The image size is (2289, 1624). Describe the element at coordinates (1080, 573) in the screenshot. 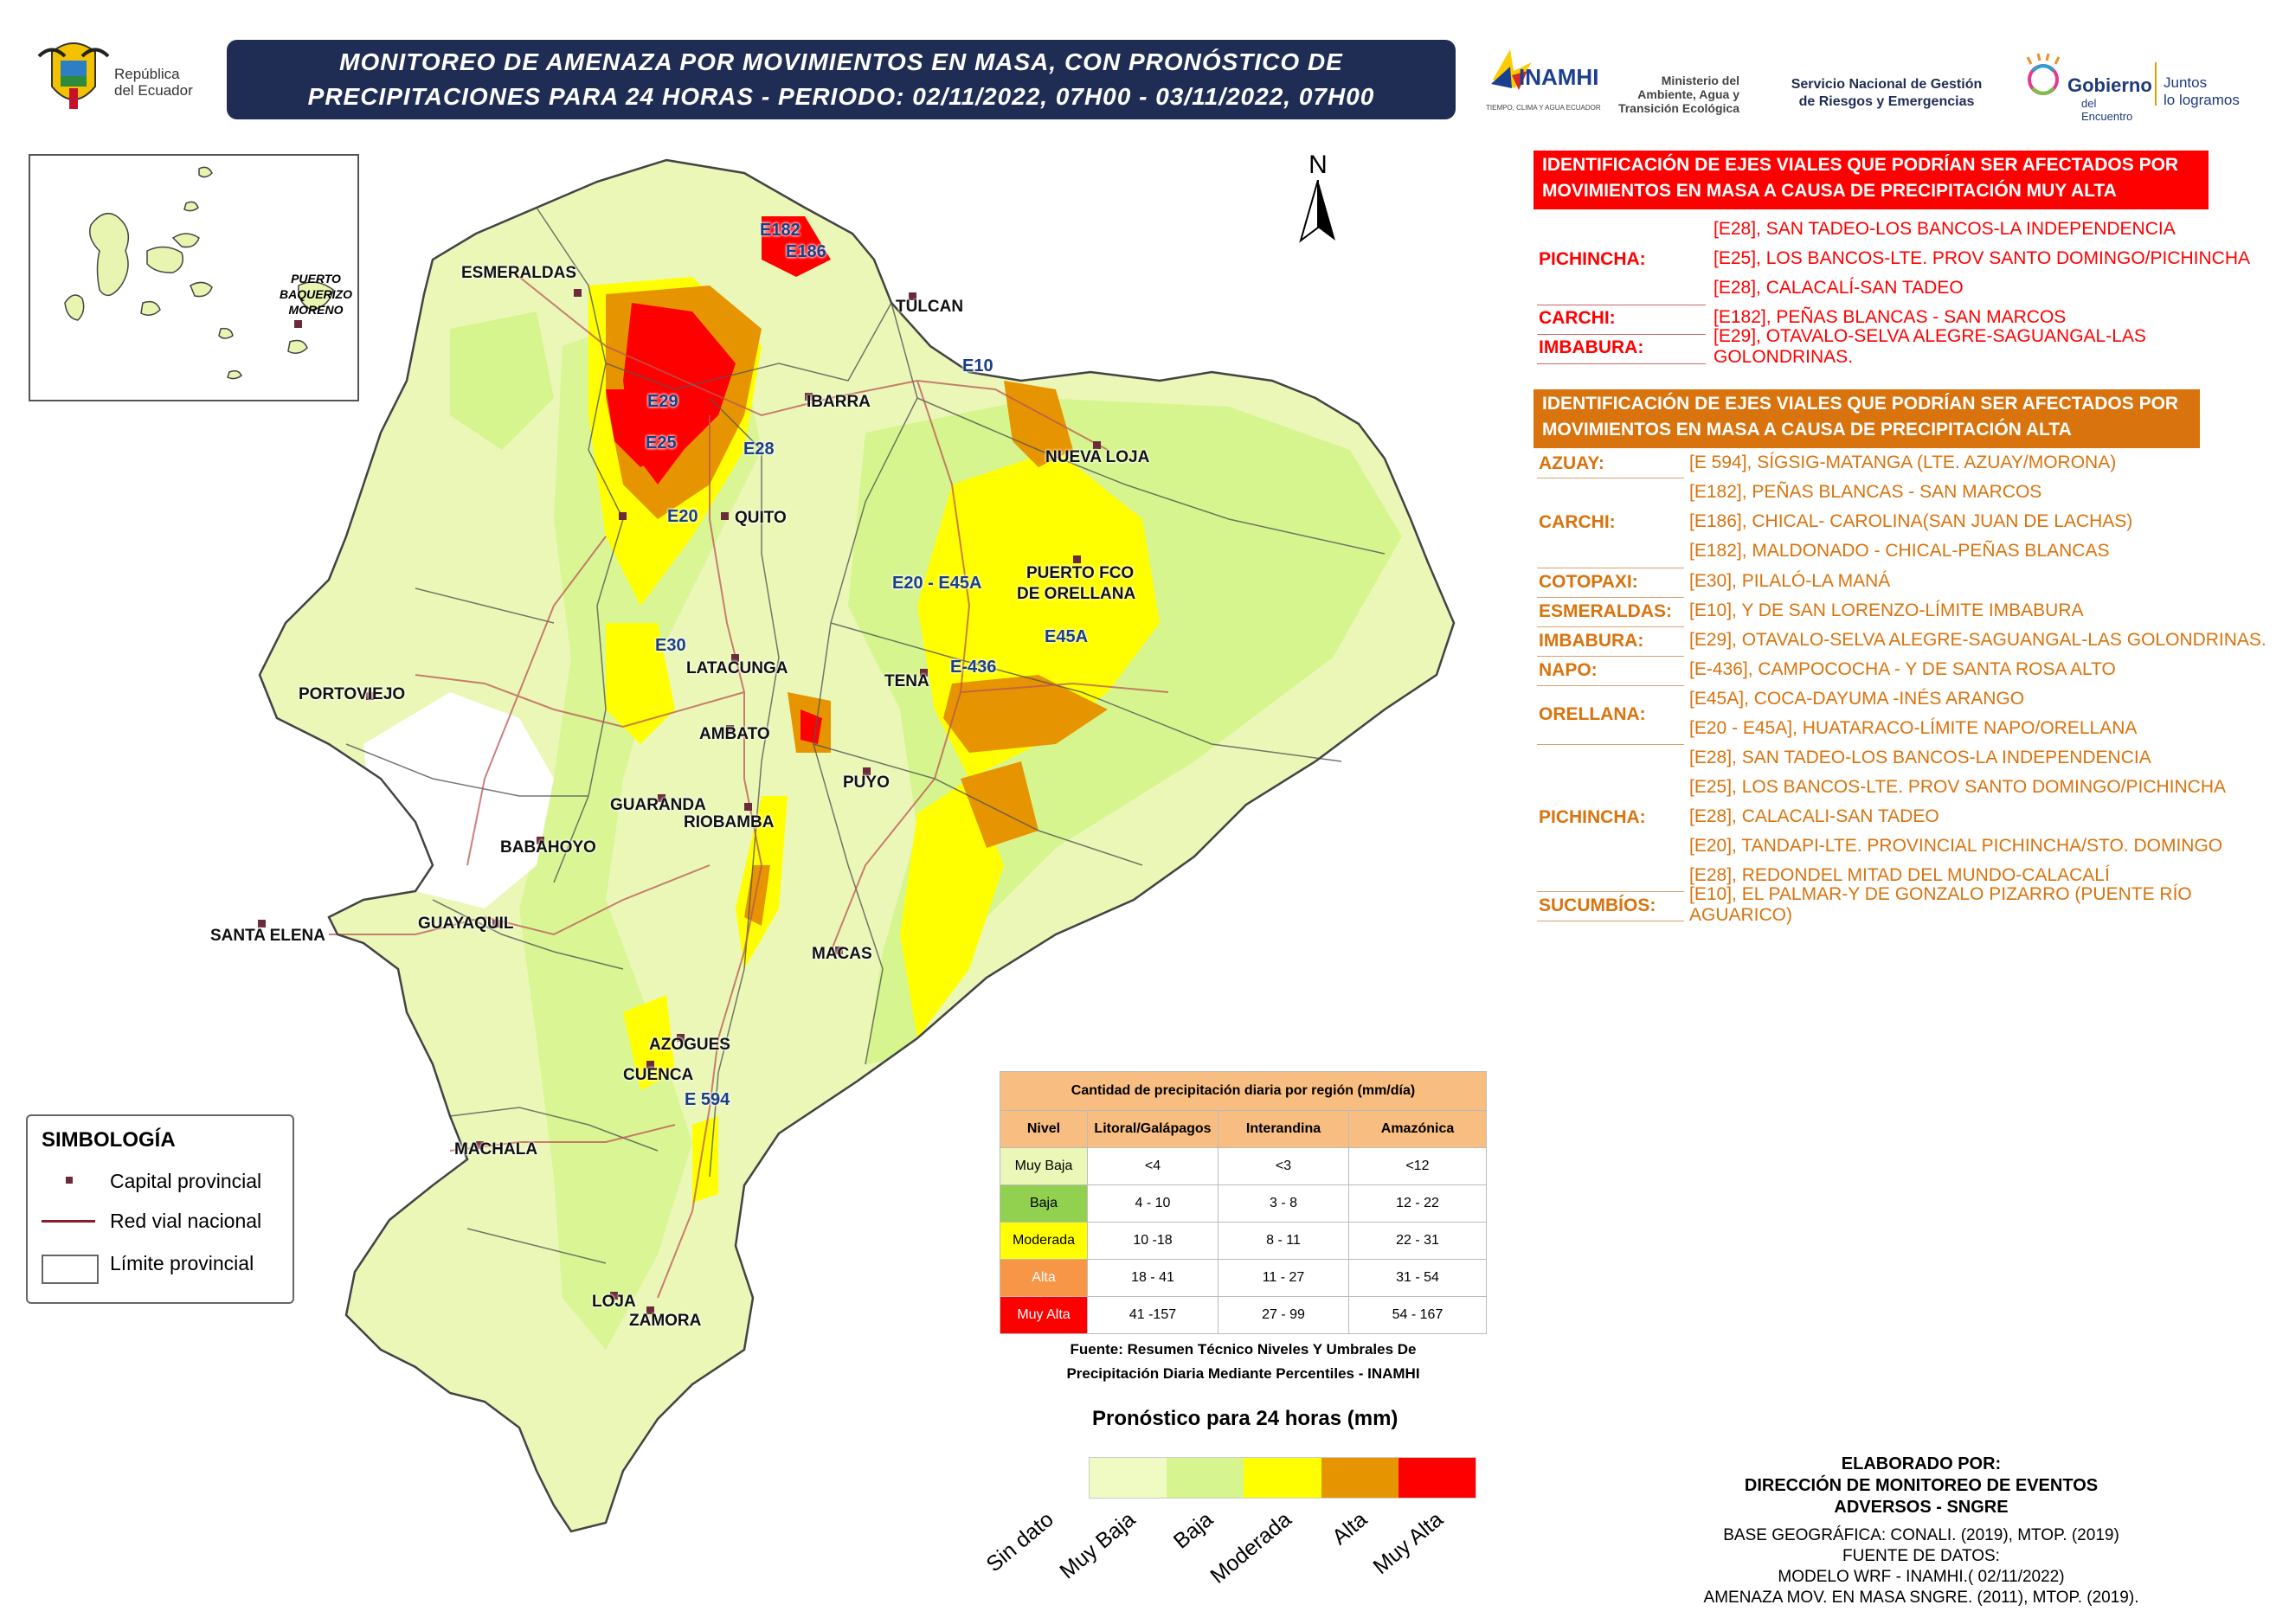

I see `city-label: PUERTO FCO` at that location.